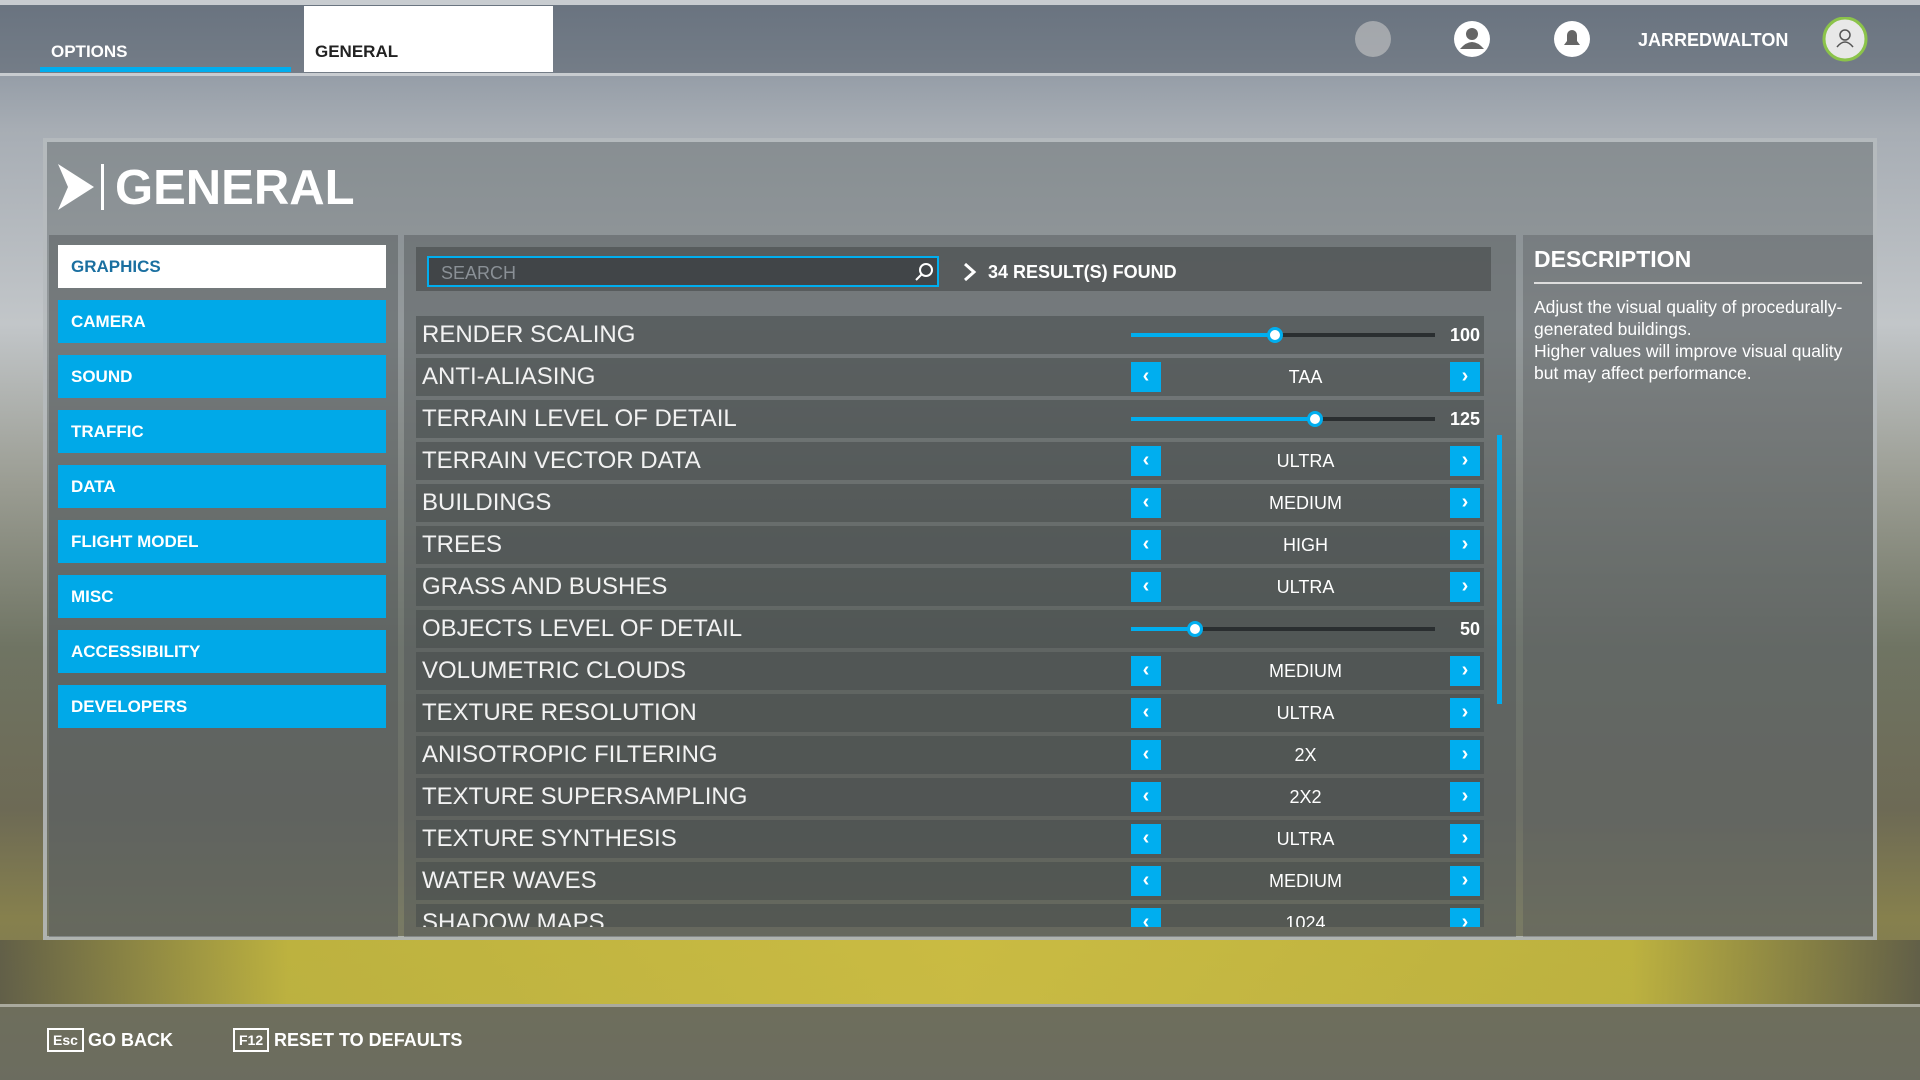  Describe the element at coordinates (1611, 39) in the screenshot. I see `top-icons` at that location.